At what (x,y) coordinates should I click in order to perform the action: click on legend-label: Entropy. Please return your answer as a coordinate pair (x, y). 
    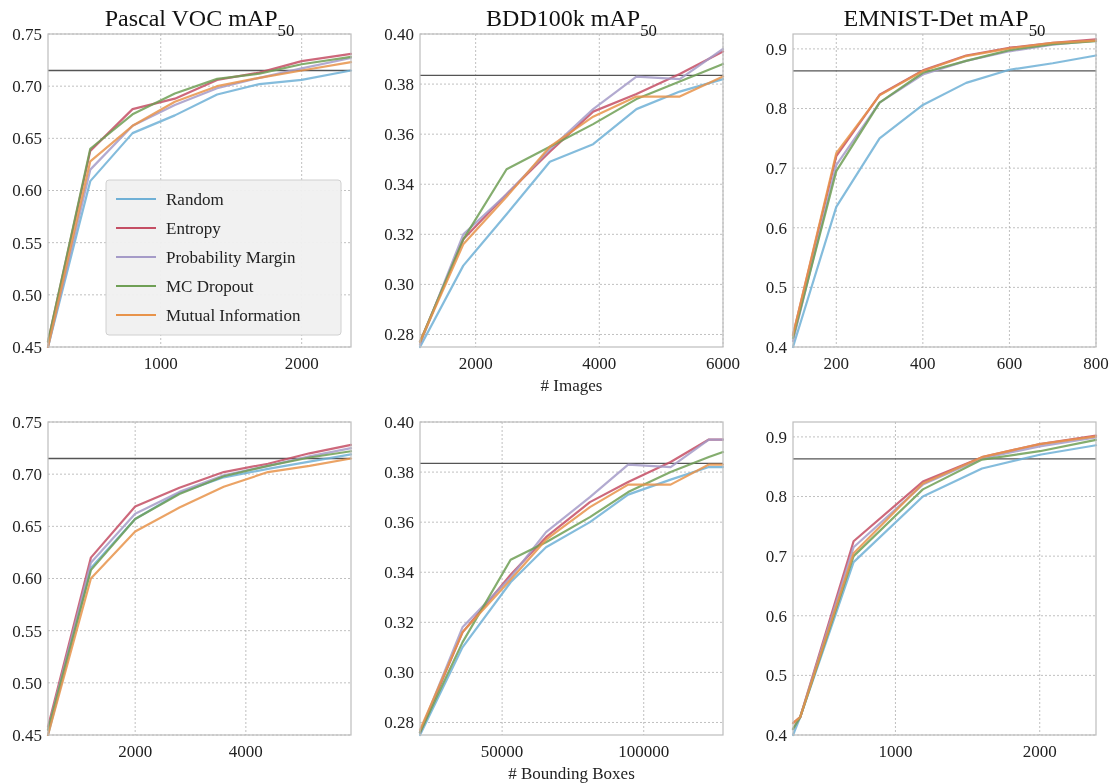
    Looking at the image, I should click on (194, 228).